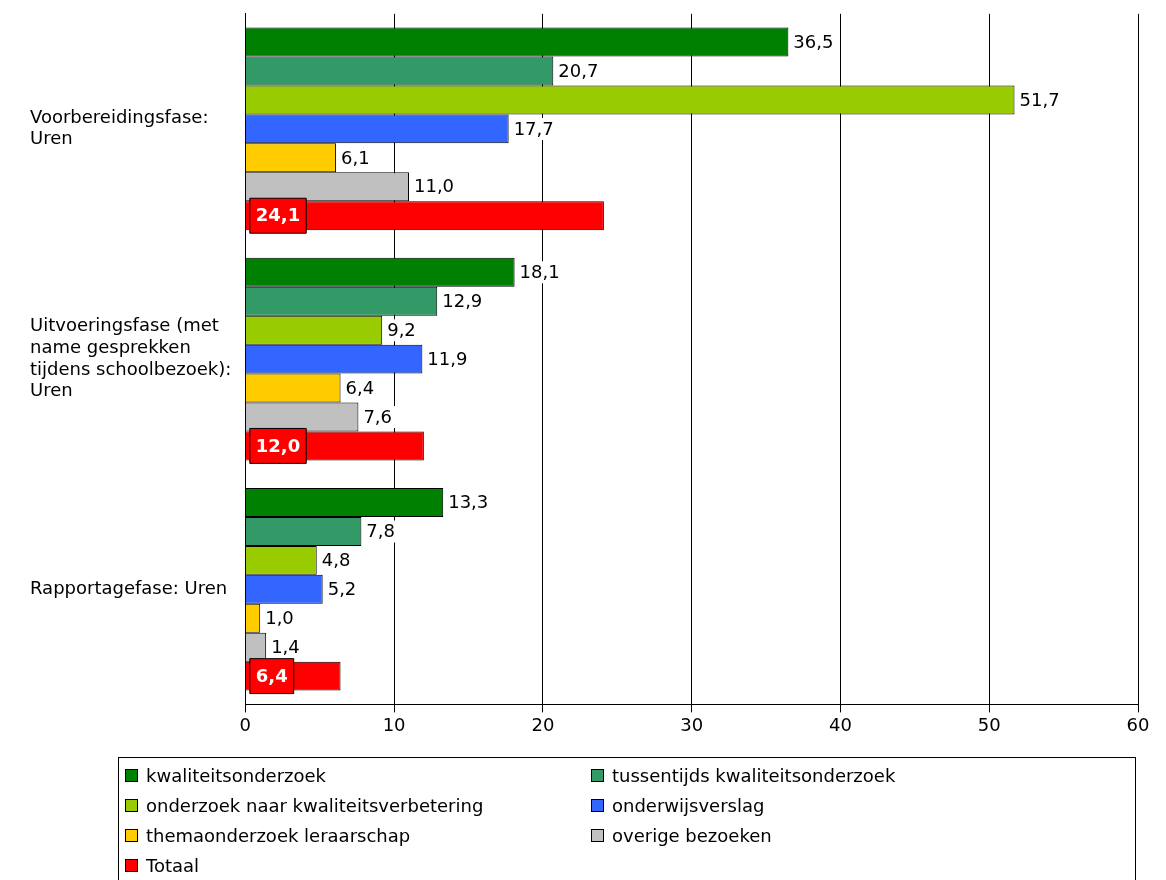 The width and height of the screenshot is (1166, 880). I want to click on data-label: 7,6, so click(378, 416).